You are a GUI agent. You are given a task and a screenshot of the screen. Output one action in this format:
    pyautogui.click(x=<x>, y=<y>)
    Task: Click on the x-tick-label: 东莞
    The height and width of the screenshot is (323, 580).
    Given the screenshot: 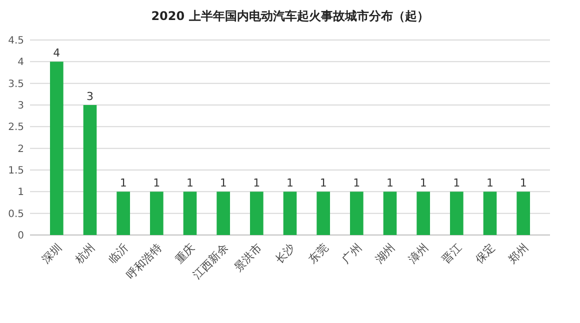 What is the action you would take?
    pyautogui.click(x=318, y=253)
    